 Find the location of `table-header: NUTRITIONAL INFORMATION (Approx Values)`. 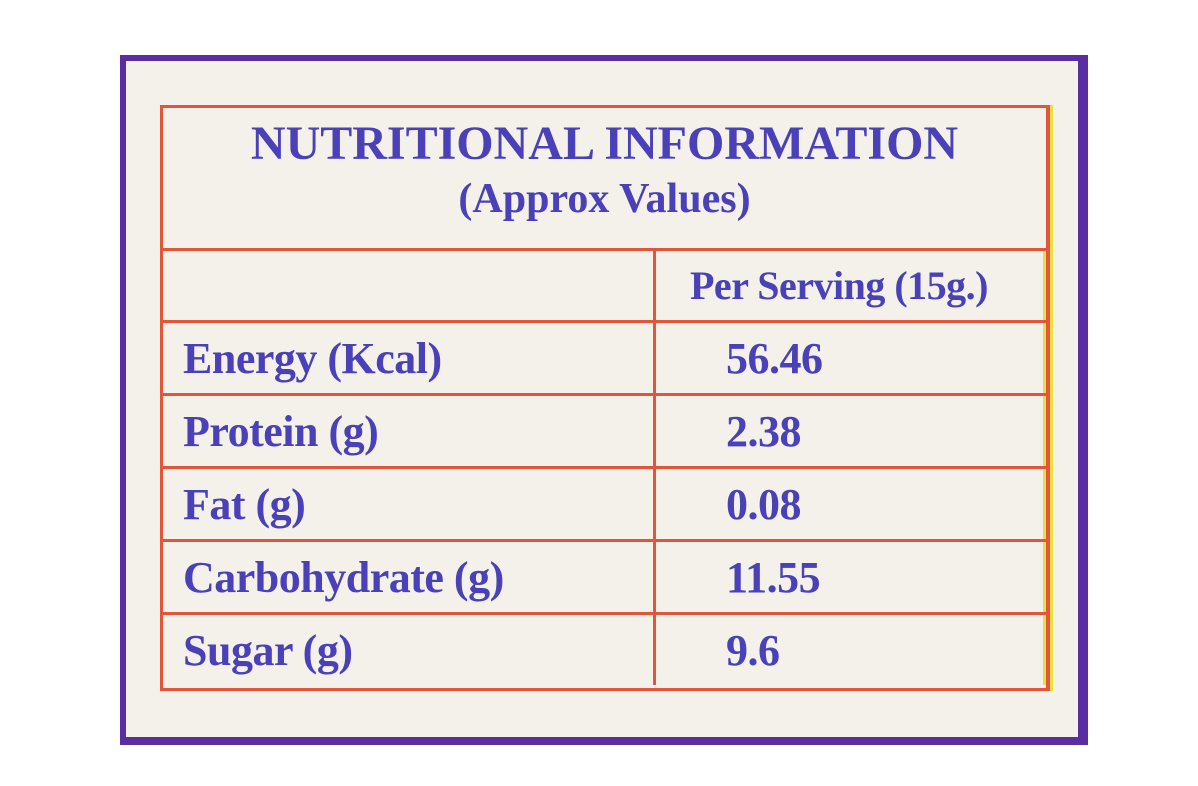

table-header: NUTRITIONAL INFORMATION (Approx Values) is located at coordinates (604, 178).